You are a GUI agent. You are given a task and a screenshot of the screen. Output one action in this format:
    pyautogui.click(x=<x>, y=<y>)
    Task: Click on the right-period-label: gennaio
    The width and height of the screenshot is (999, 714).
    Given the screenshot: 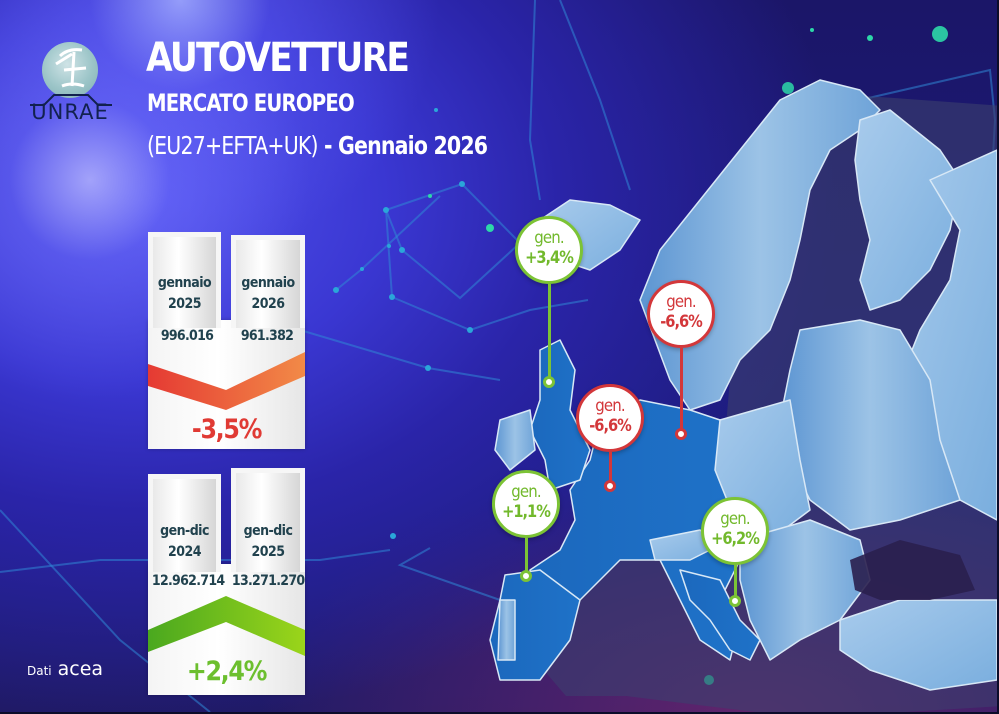 What is the action you would take?
    pyautogui.click(x=268, y=283)
    